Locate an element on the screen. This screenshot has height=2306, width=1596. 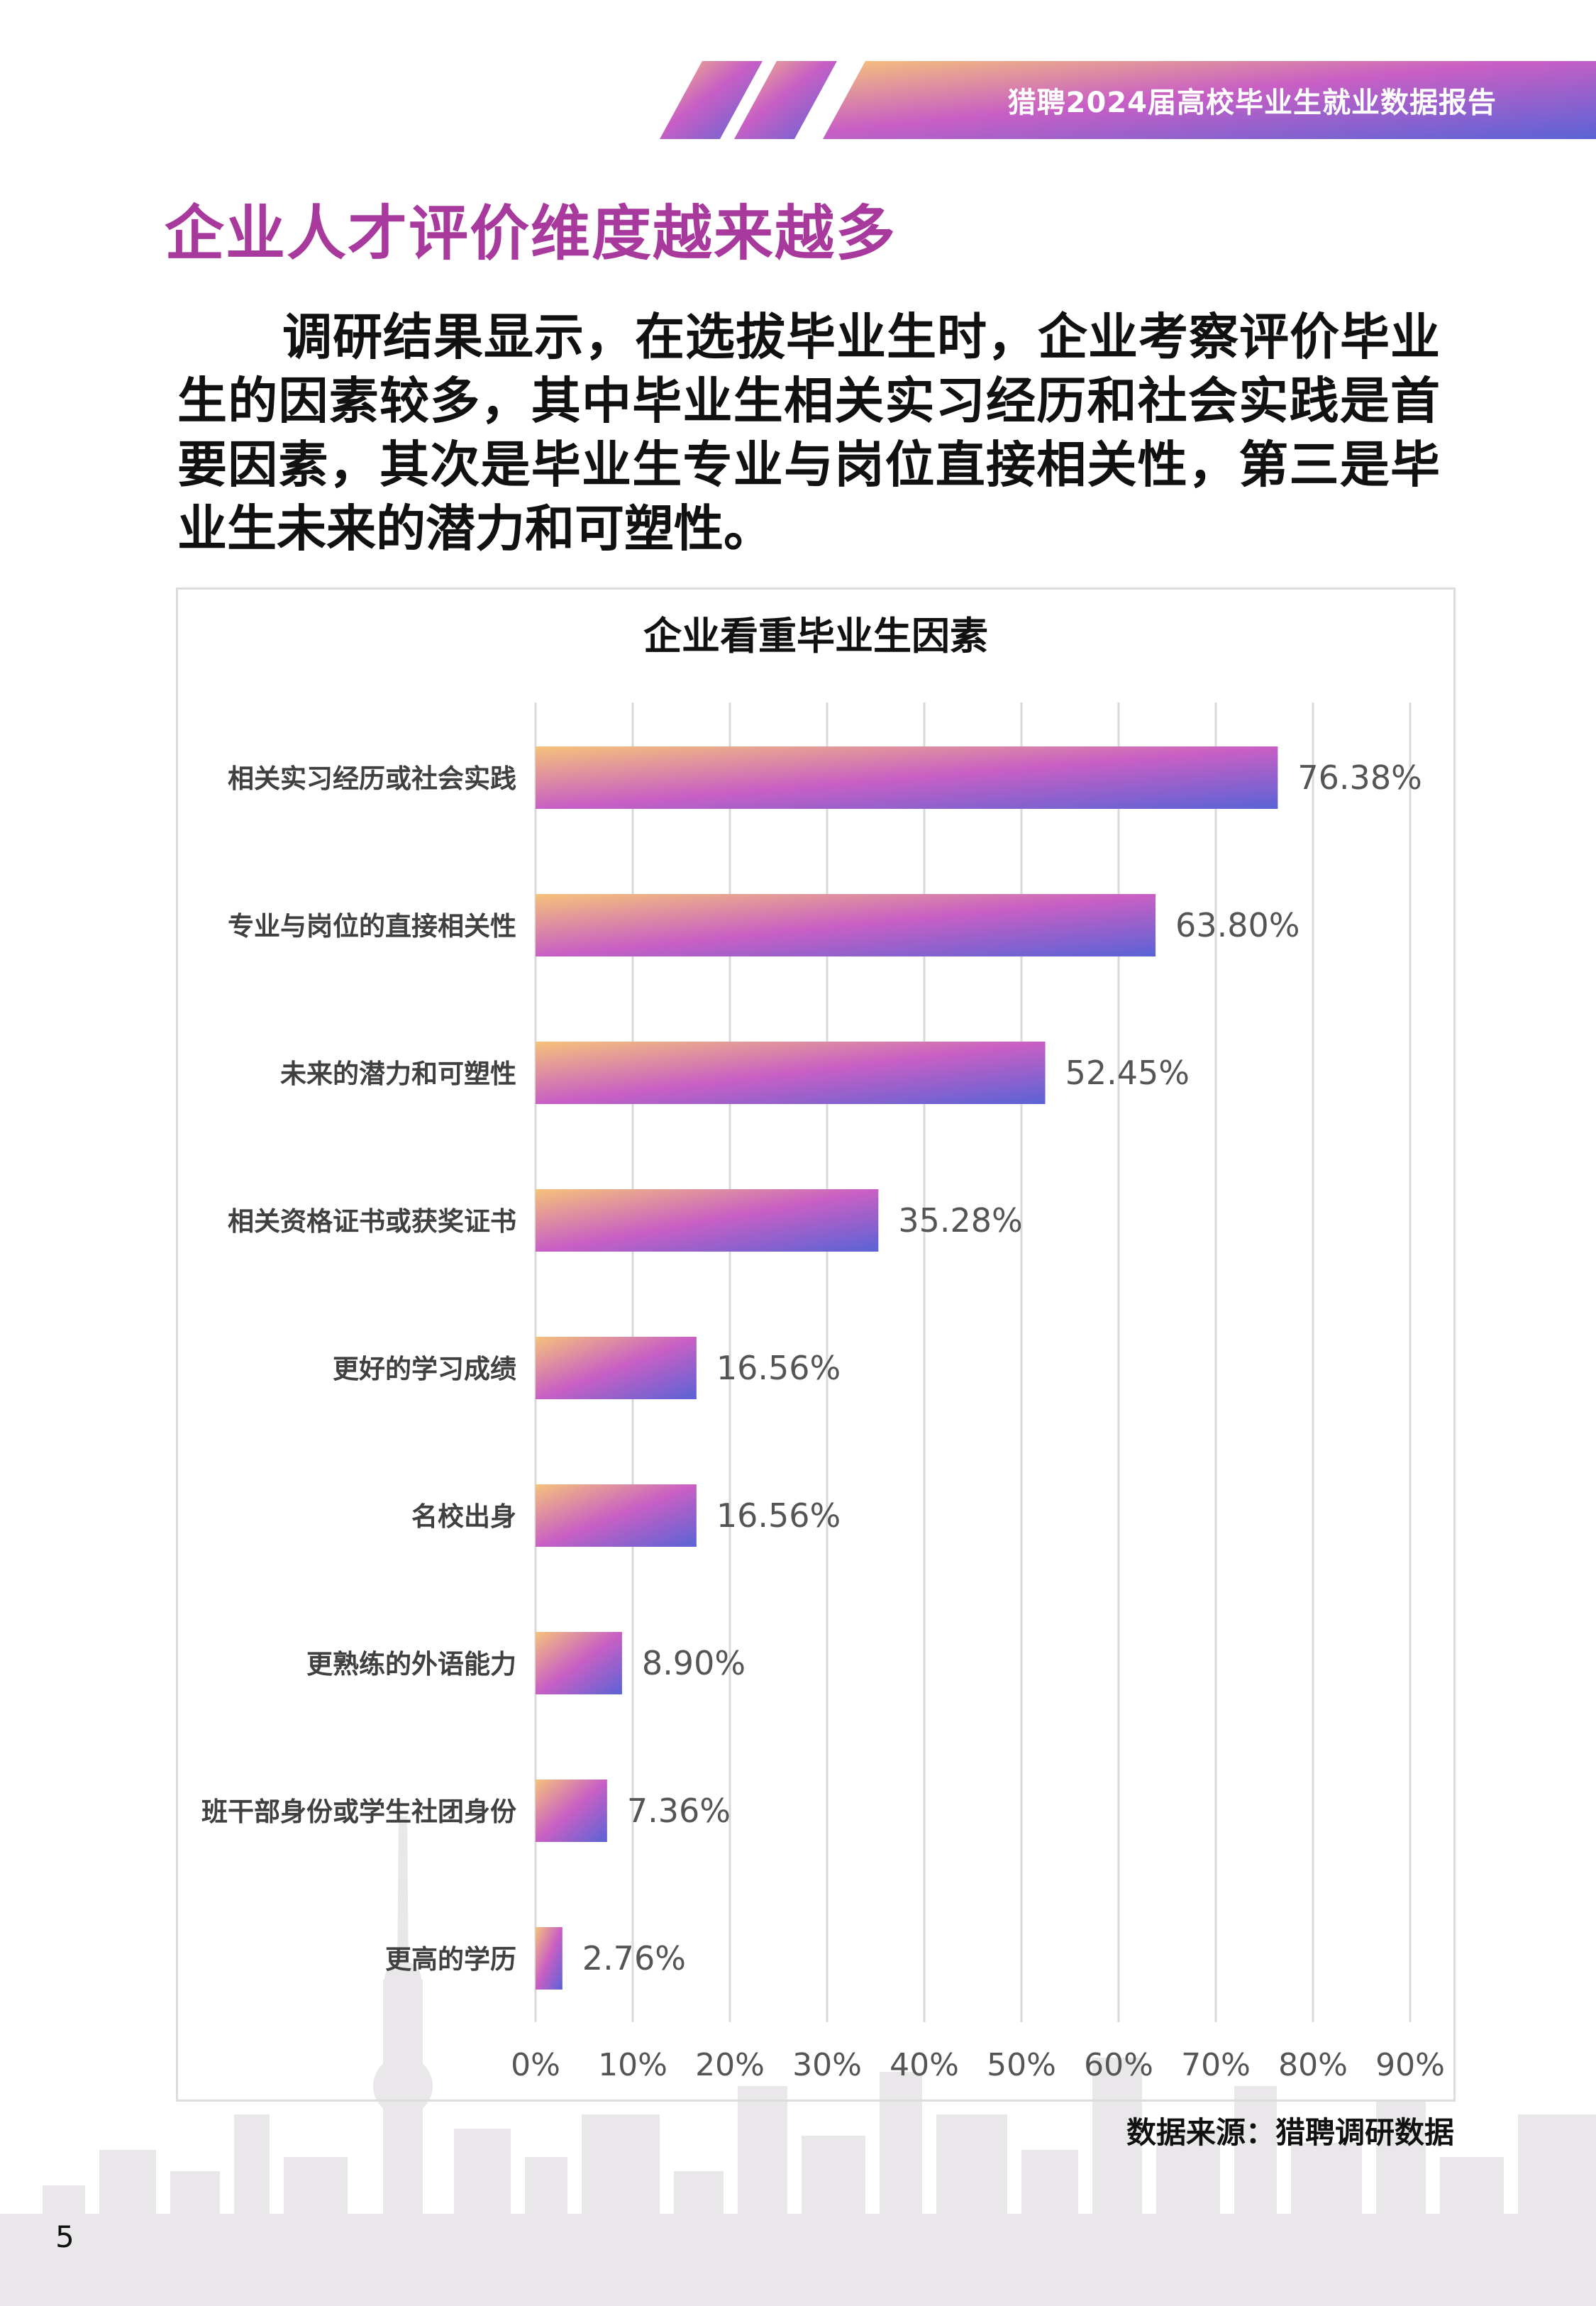
category-label: 更好的学习成绩 is located at coordinates (425, 1369).